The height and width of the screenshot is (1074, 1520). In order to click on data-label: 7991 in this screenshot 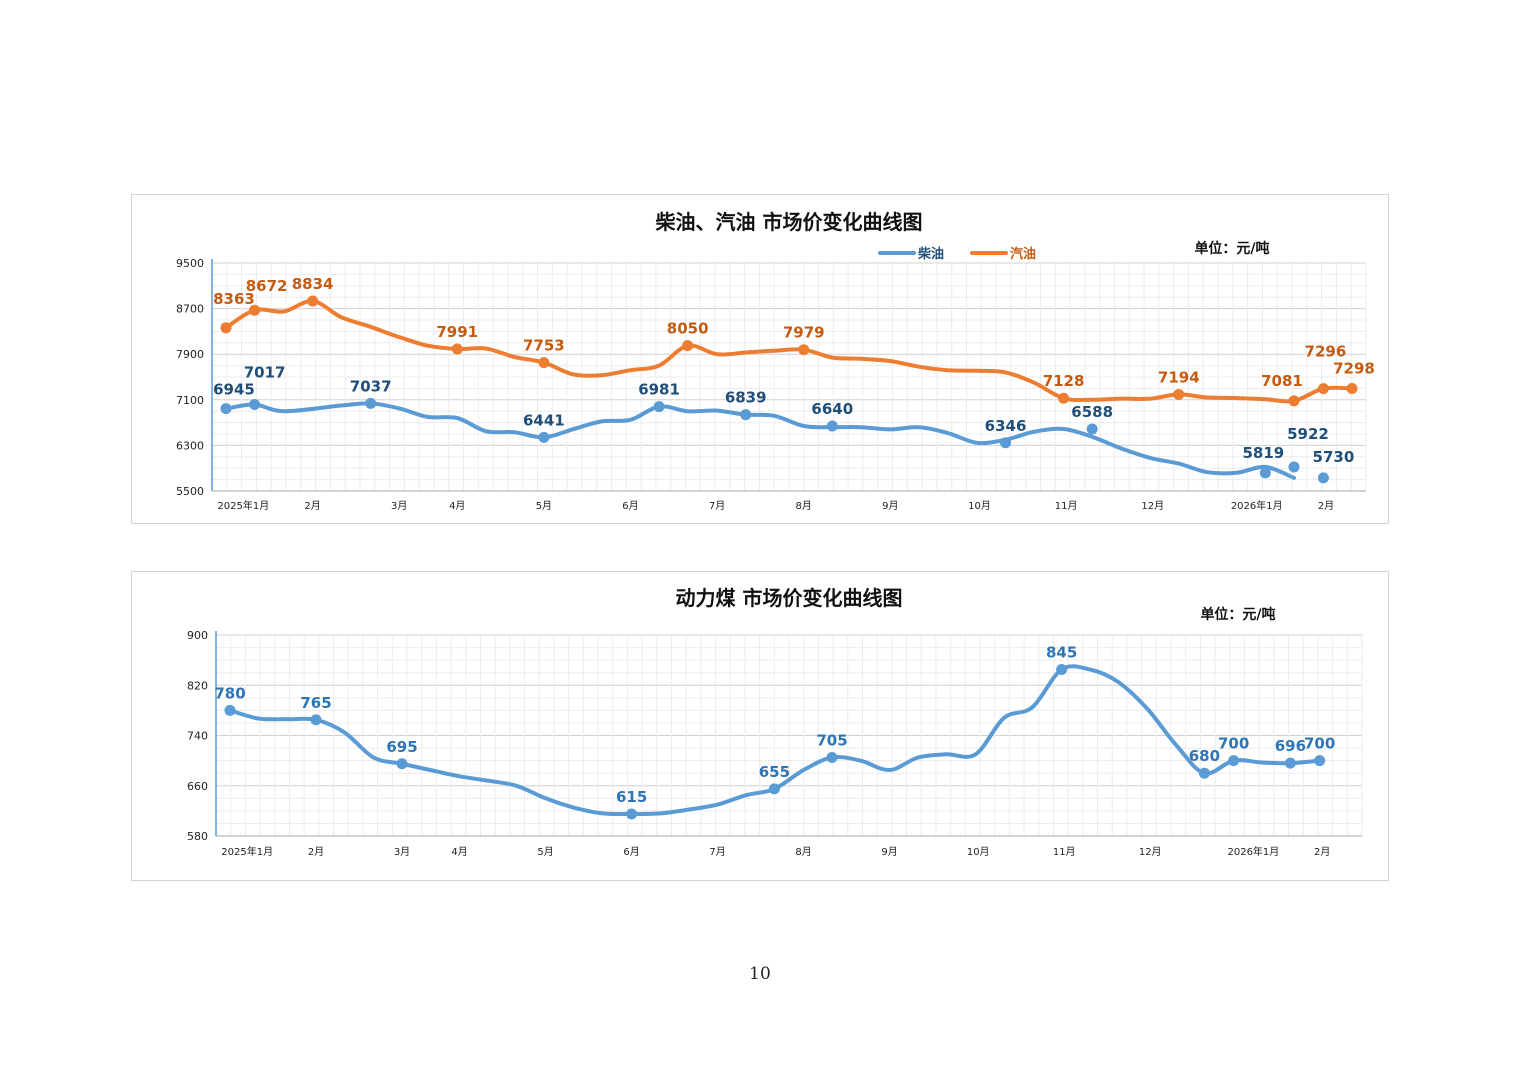, I will do `click(457, 332)`.